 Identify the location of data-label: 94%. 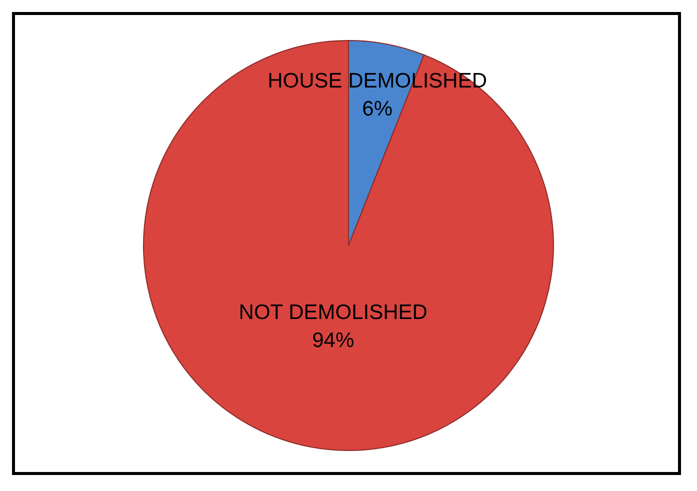
(333, 340).